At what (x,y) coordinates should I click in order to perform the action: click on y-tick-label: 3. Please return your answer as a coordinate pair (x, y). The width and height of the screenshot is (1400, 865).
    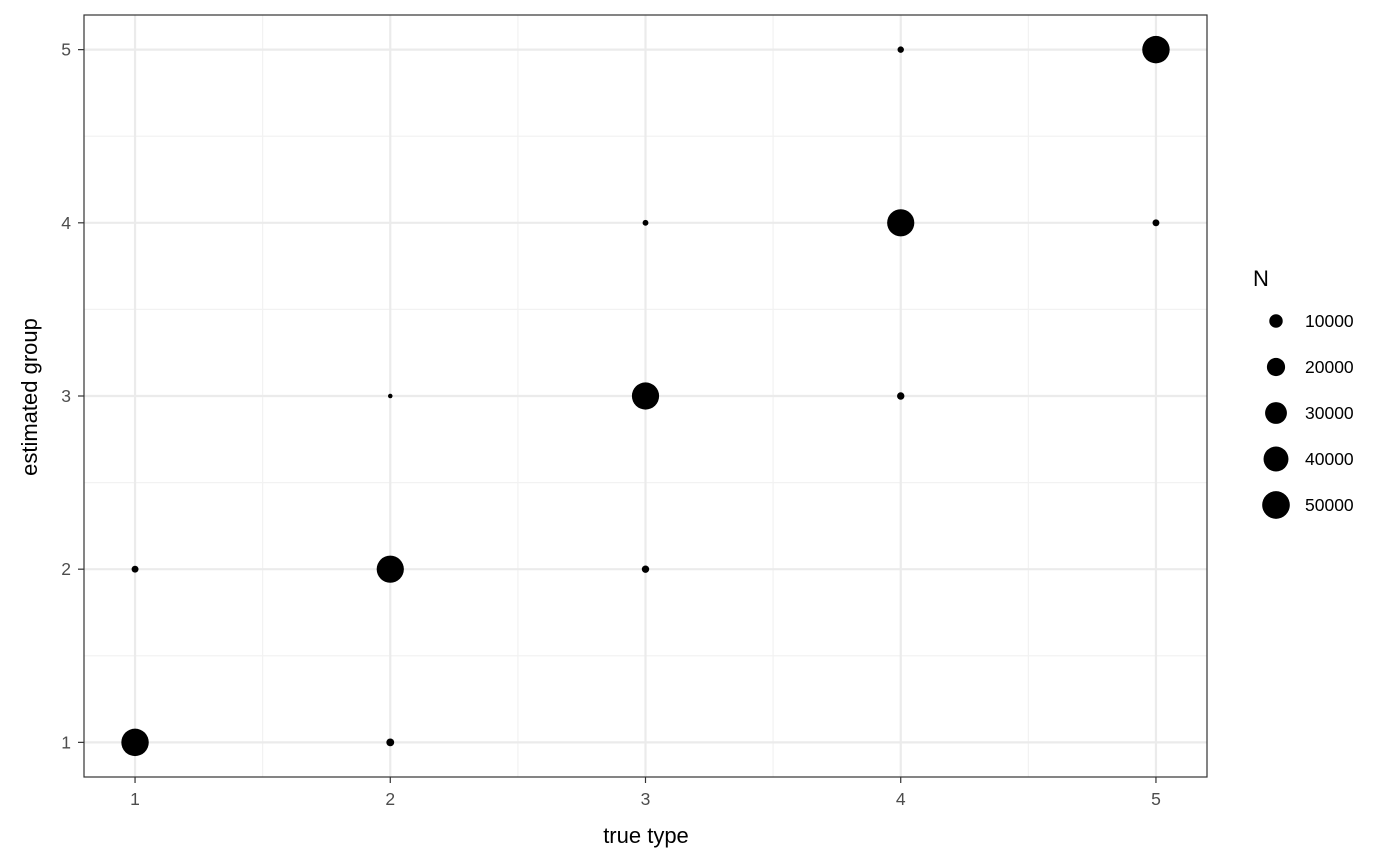
    Looking at the image, I should click on (66, 396).